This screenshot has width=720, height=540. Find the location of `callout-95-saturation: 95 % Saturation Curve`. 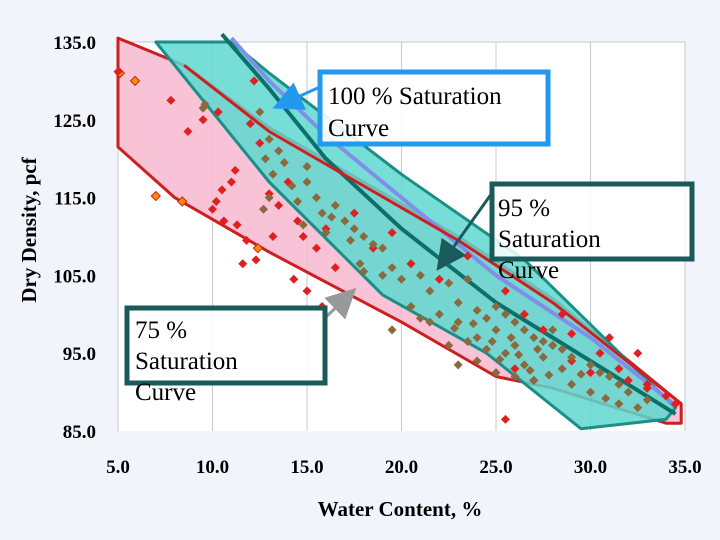

callout-95-saturation: 95 % Saturation Curve is located at coordinates (565, 232).